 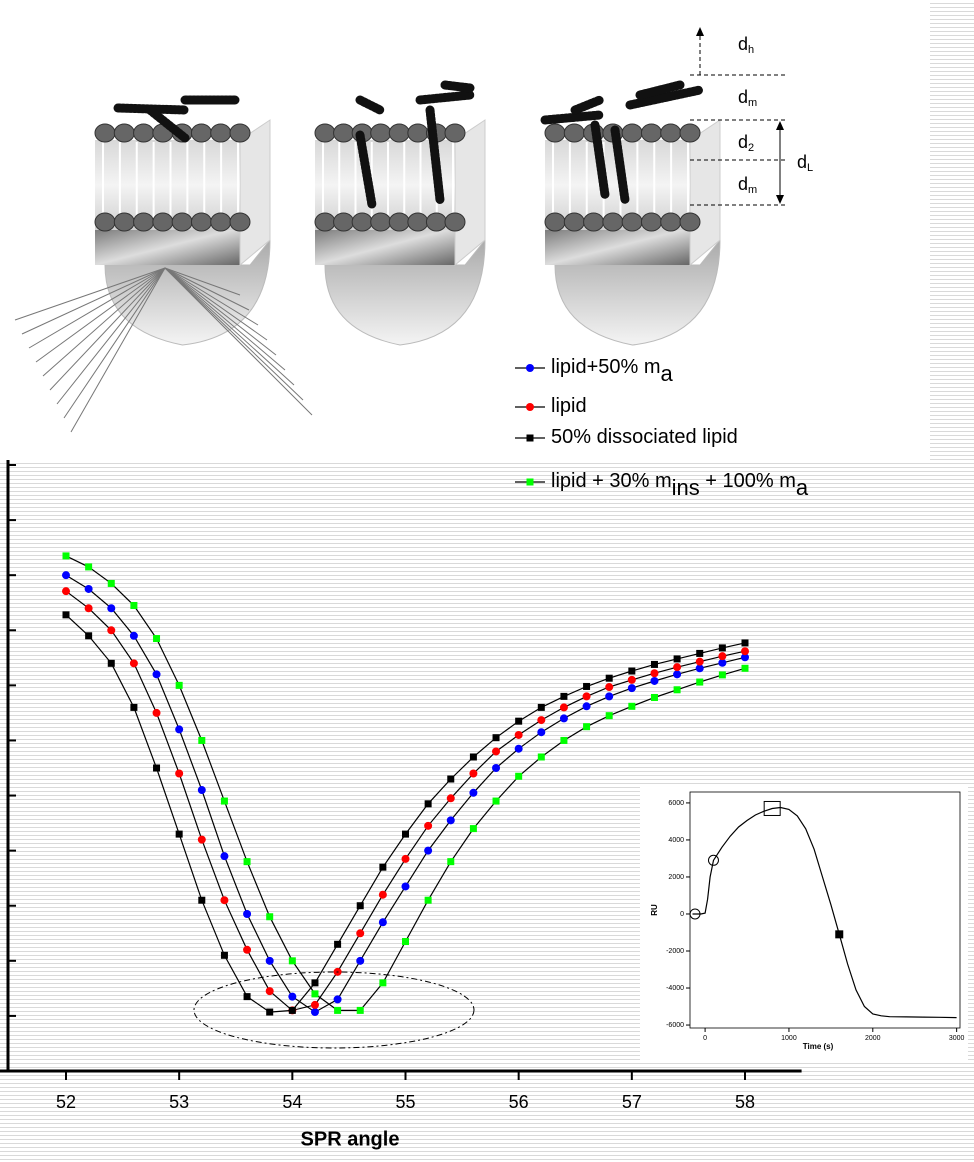 I want to click on legend-text: lipid+50% m, so click(x=606, y=367).